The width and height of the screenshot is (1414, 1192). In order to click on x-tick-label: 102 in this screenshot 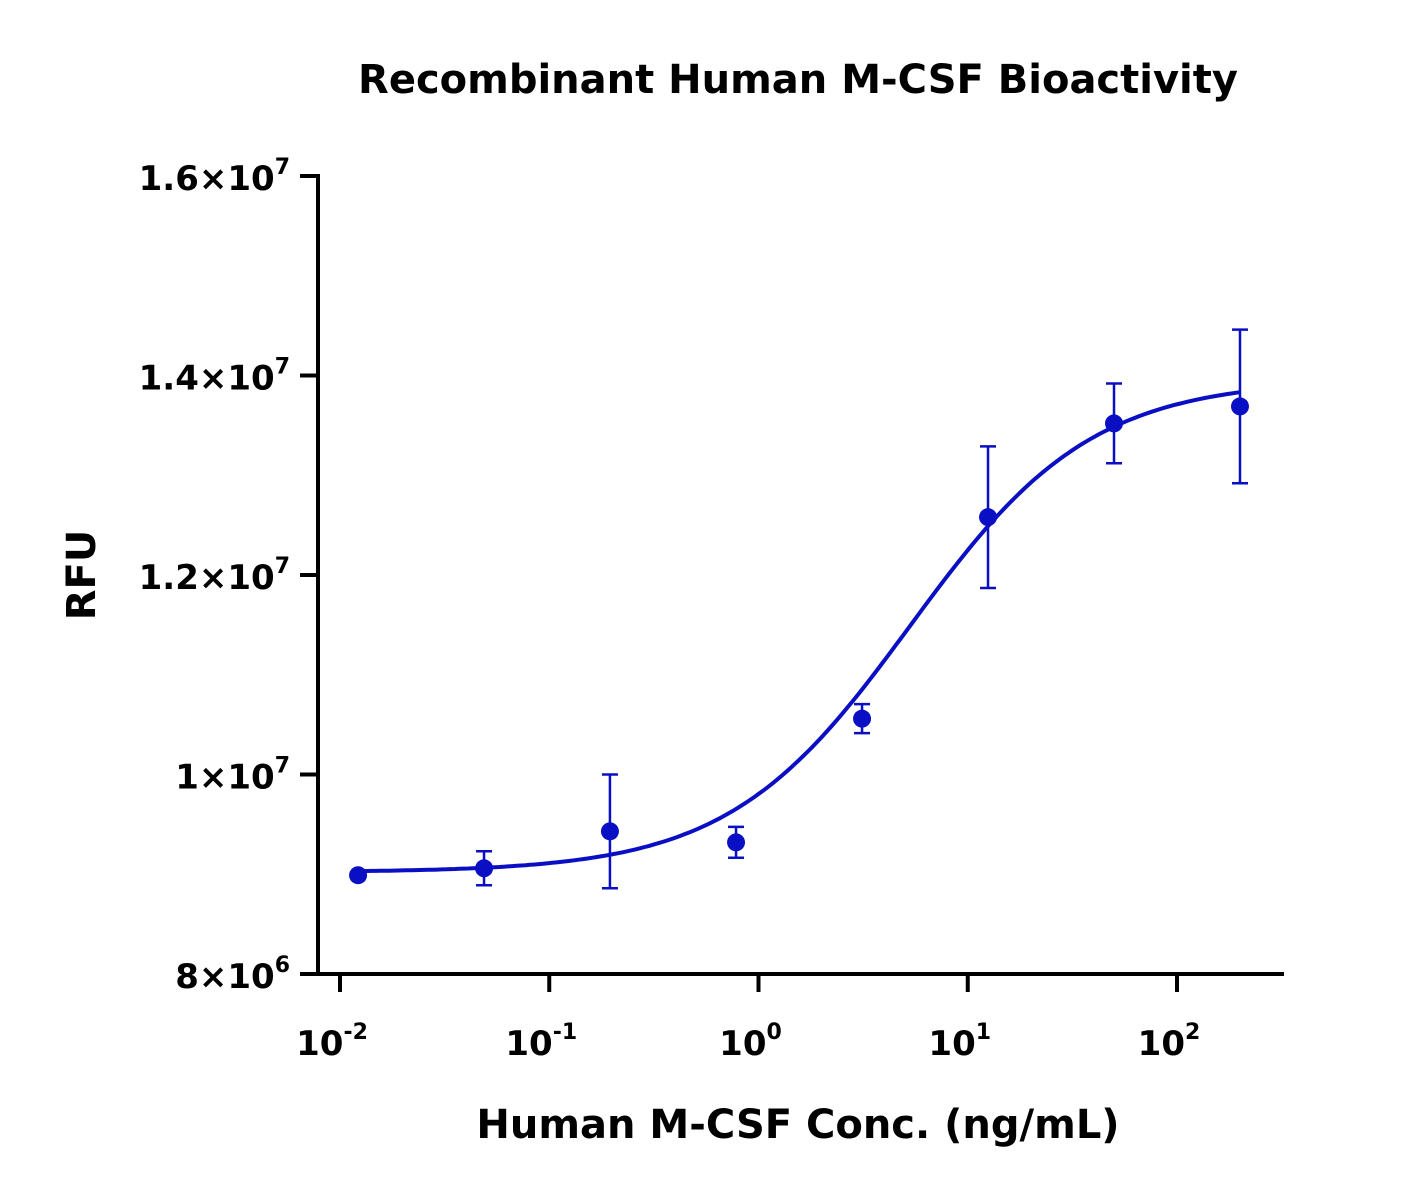, I will do `click(1169, 1042)`.